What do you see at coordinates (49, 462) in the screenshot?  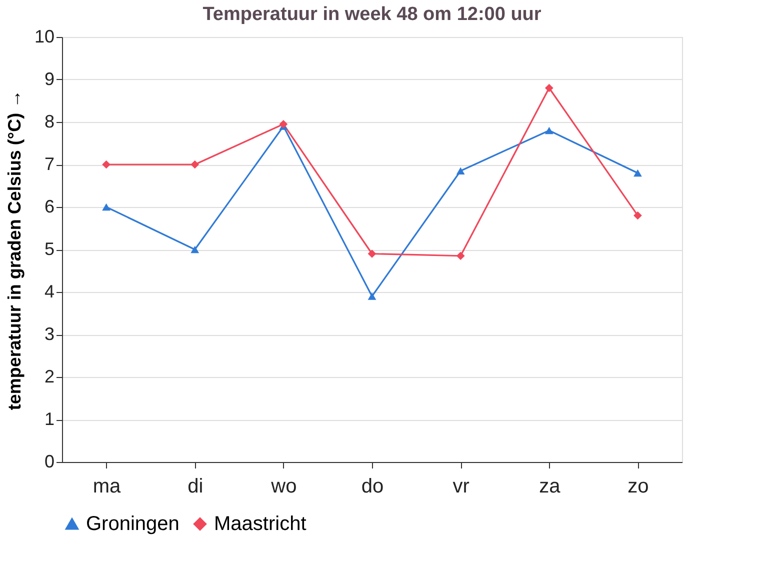 I see `y-tick-label: 0` at bounding box center [49, 462].